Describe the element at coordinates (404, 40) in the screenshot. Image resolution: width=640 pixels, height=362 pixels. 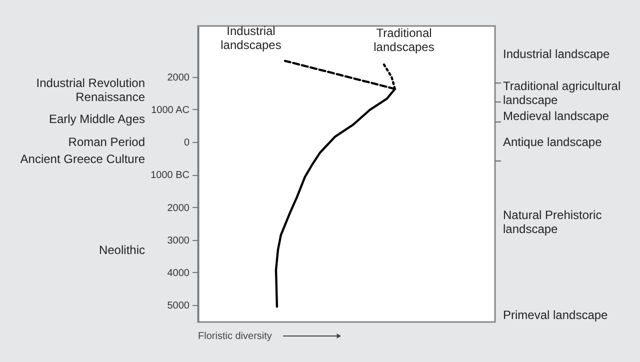
I see `annotation: Traditional landscapes` at that location.